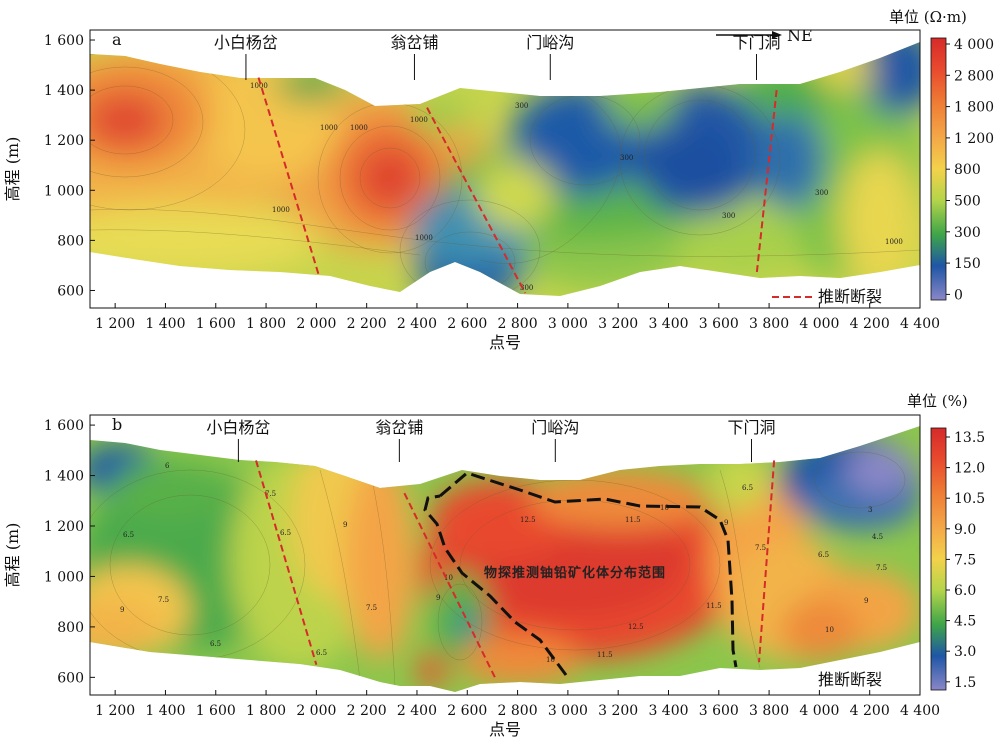 This screenshot has width=1003, height=747. What do you see at coordinates (870, 324) in the screenshot?
I see `x-tick-label: 4 200` at bounding box center [870, 324].